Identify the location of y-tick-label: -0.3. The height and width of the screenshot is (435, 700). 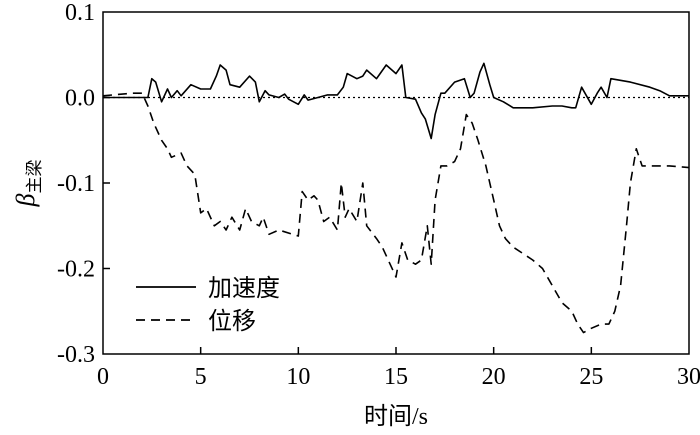
(76, 355).